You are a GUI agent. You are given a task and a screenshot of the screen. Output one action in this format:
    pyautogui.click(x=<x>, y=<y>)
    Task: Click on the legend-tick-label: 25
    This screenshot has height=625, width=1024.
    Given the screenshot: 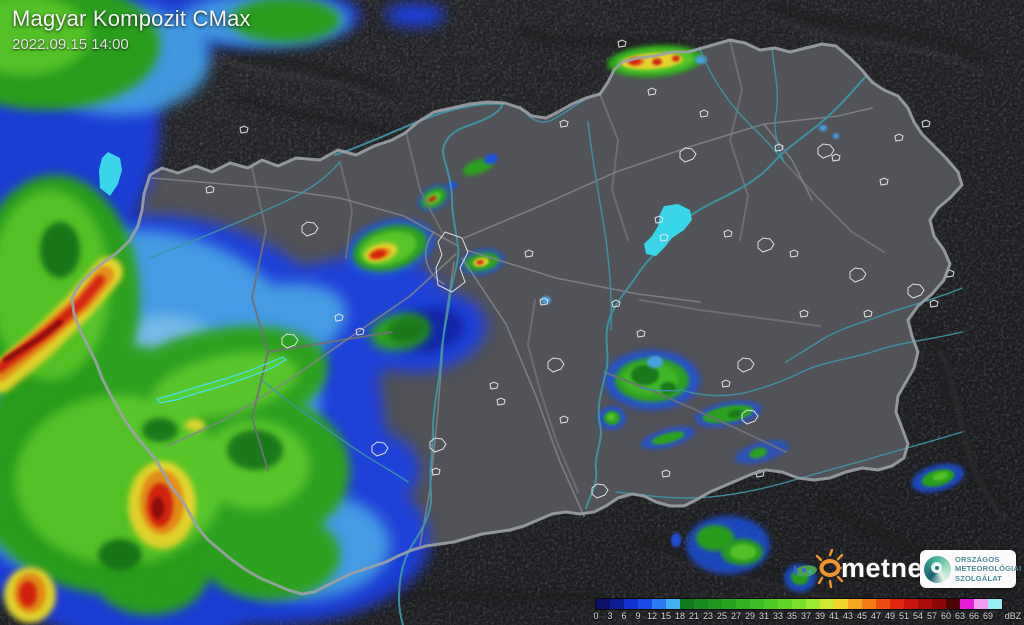 What is the action you would take?
    pyautogui.click(x=722, y=616)
    